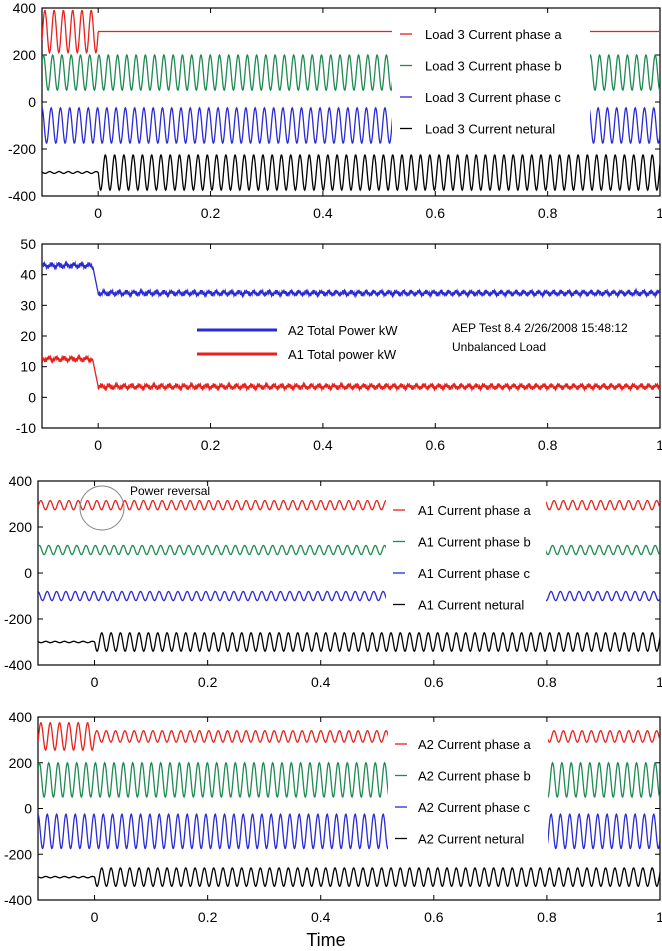 The width and height of the screenshot is (662, 951). Describe the element at coordinates (343, 330) in the screenshot. I see `legend-label: A2 Total Power kW` at that location.